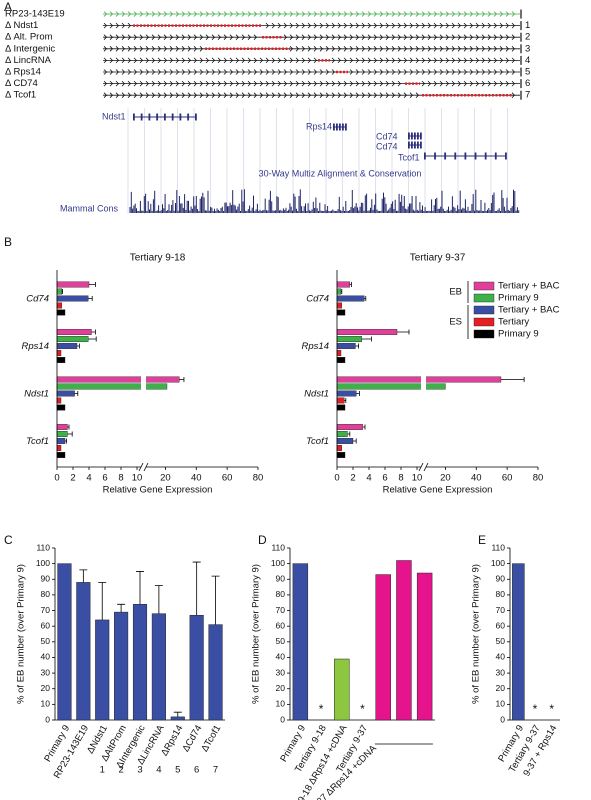 This screenshot has height=800, width=591. I want to click on category-number: 5, so click(177, 770).